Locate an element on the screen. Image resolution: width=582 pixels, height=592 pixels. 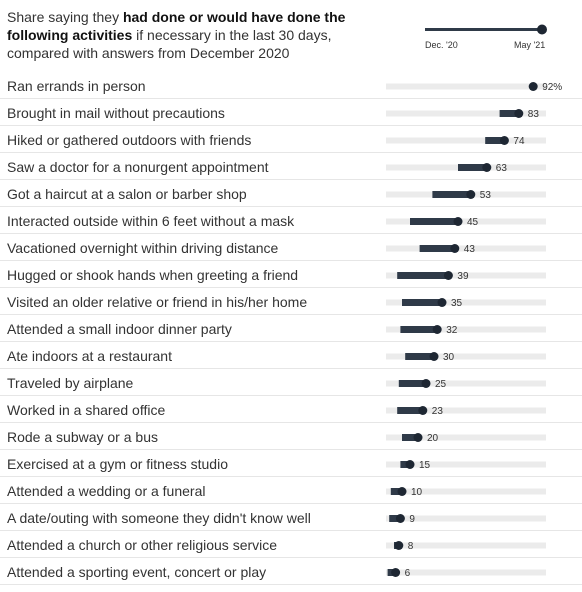
legend-bar is located at coordinates (483, 29).